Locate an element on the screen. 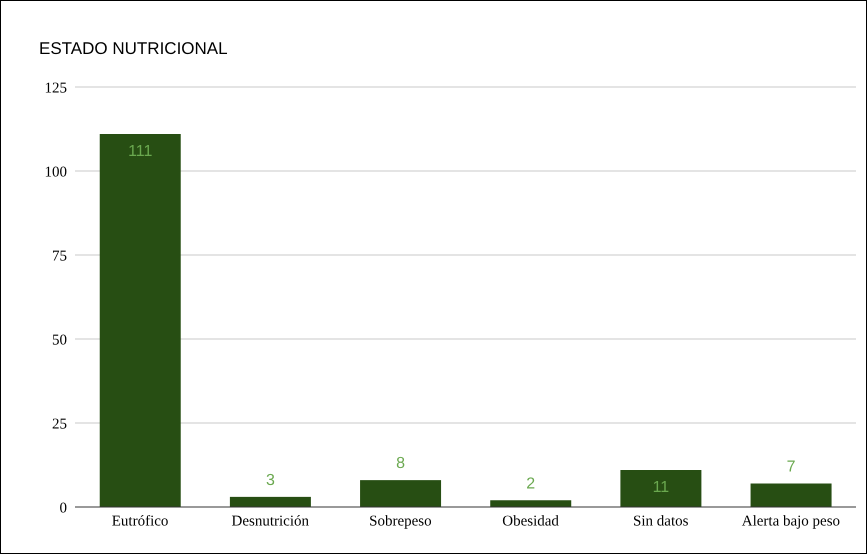 The height and width of the screenshot is (554, 867). y-tick-label: 50 is located at coordinates (59, 340).